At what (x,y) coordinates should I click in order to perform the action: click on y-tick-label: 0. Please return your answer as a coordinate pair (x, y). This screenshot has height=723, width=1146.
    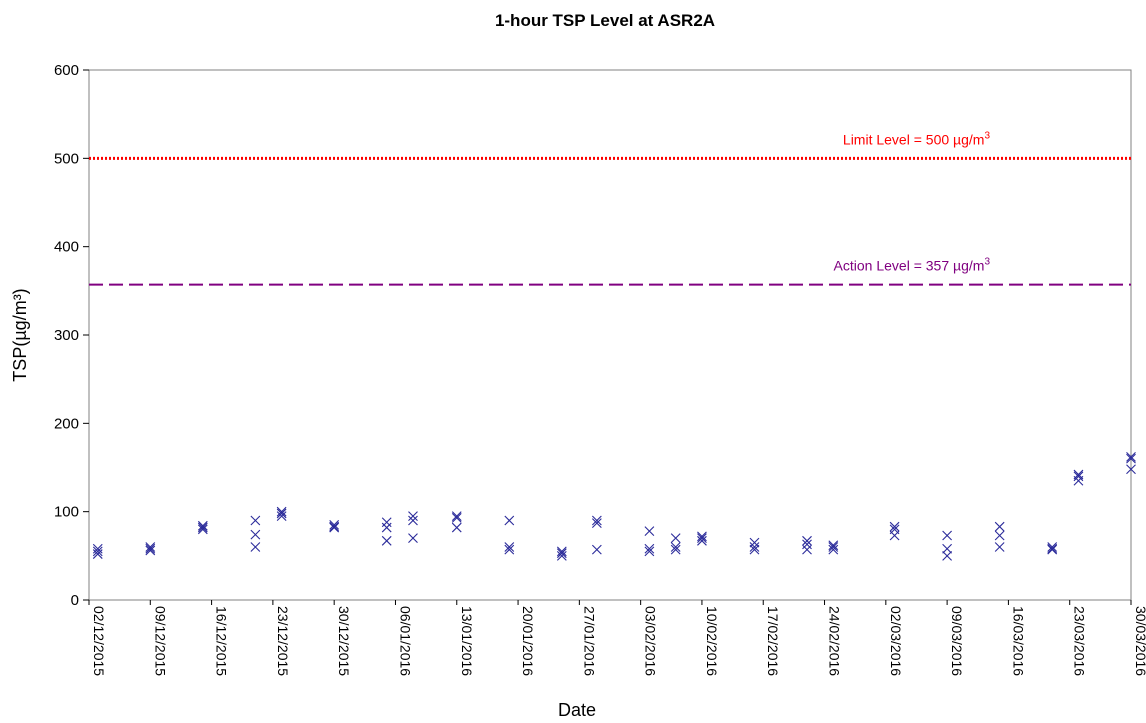
    Looking at the image, I should click on (75, 600).